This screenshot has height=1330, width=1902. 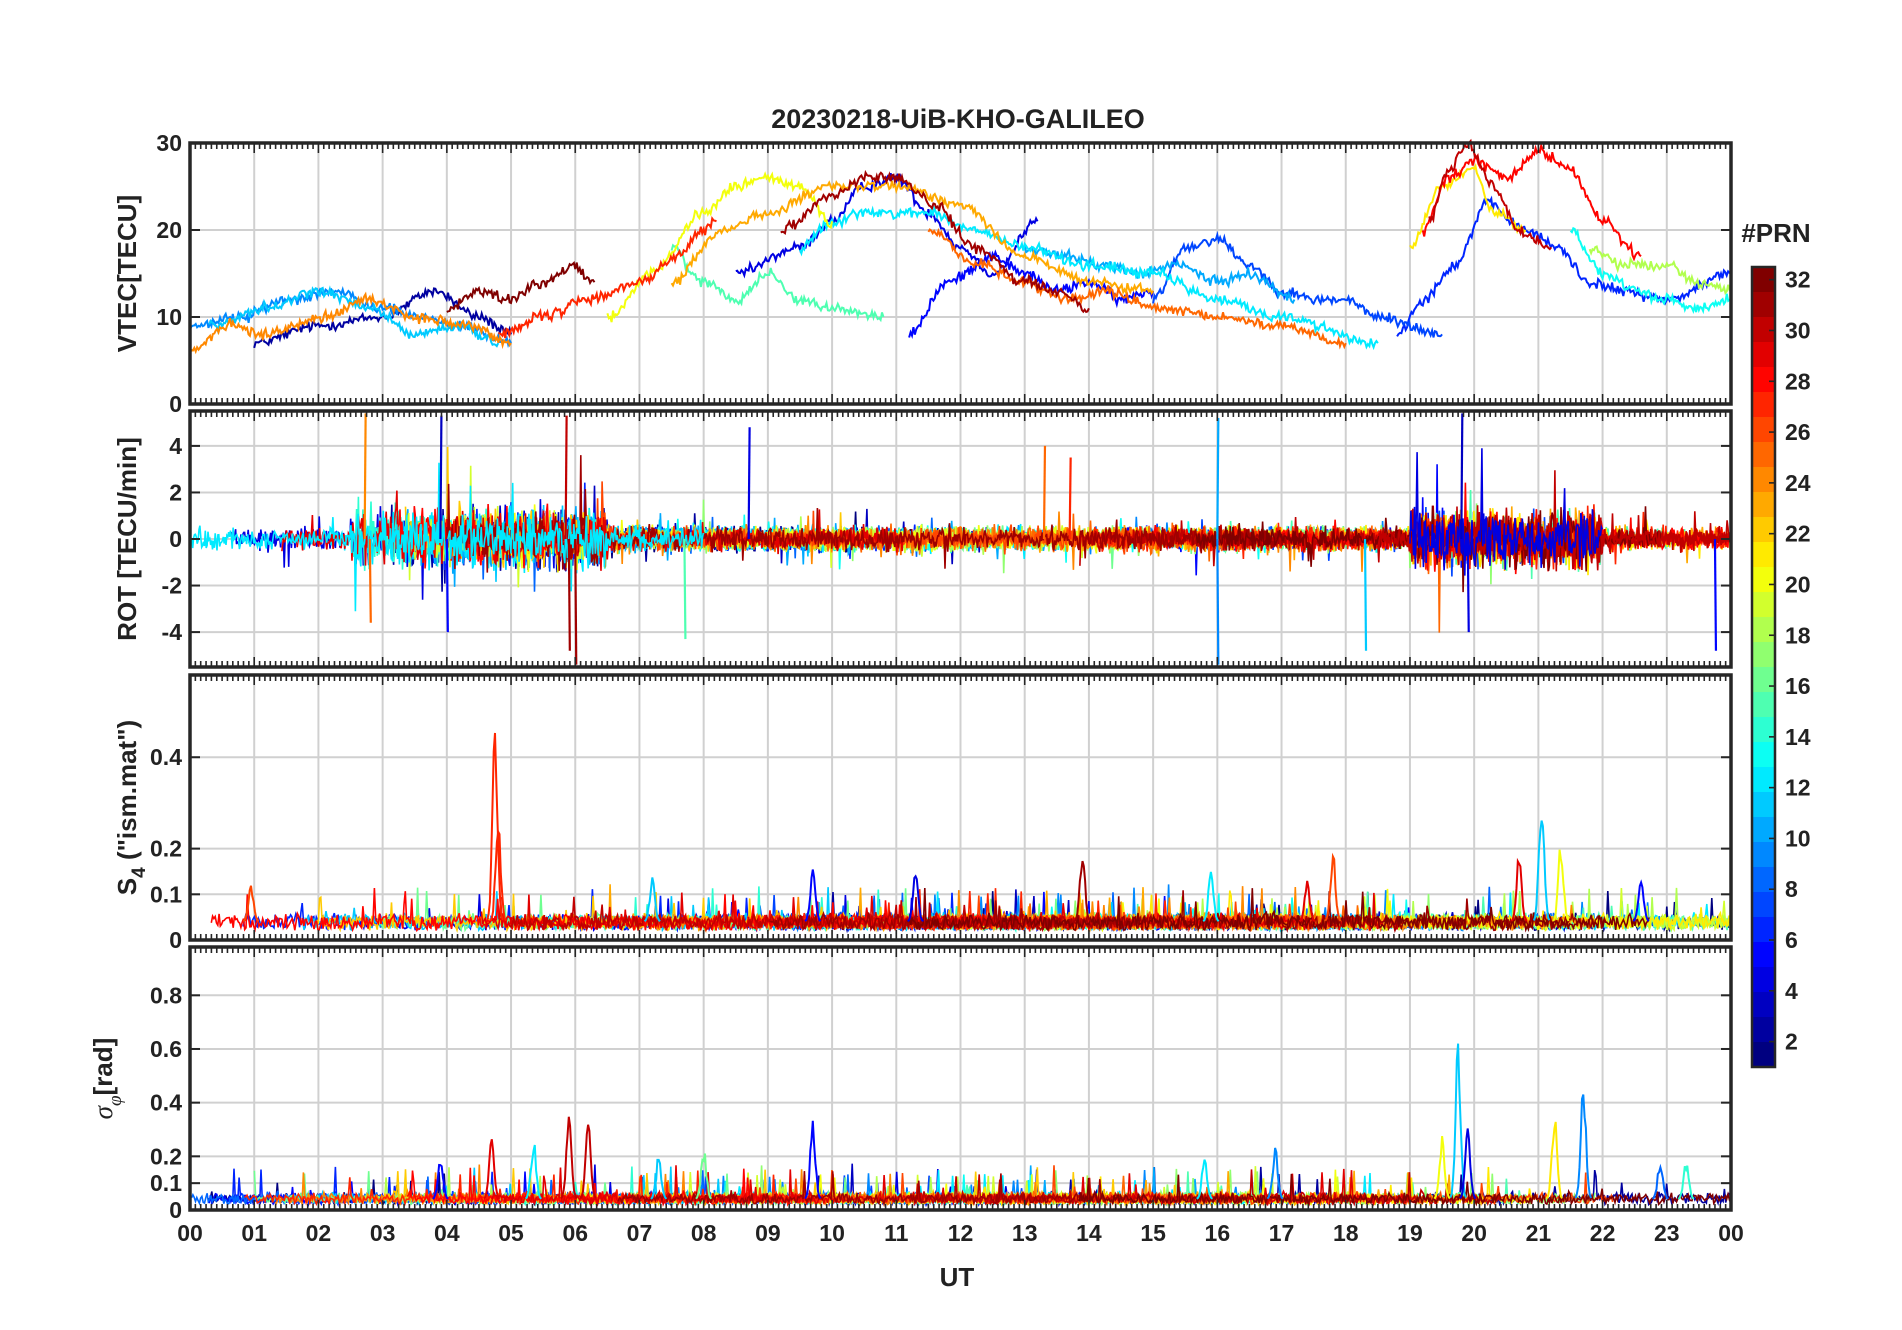 I want to click on colorbar-tick-label: 24, so click(x=1798, y=483).